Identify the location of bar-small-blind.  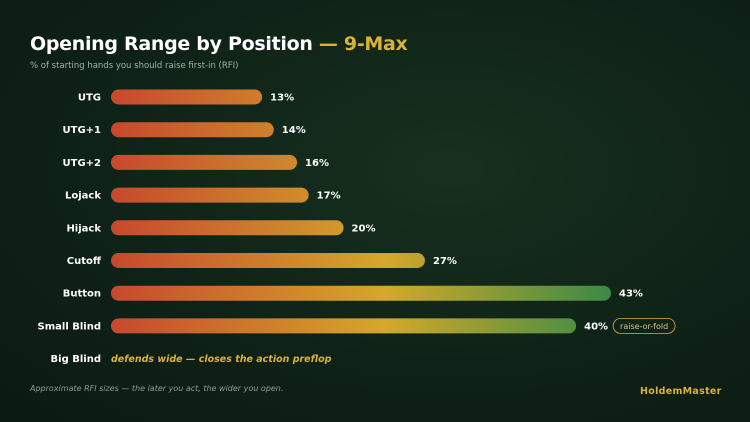
(344, 326).